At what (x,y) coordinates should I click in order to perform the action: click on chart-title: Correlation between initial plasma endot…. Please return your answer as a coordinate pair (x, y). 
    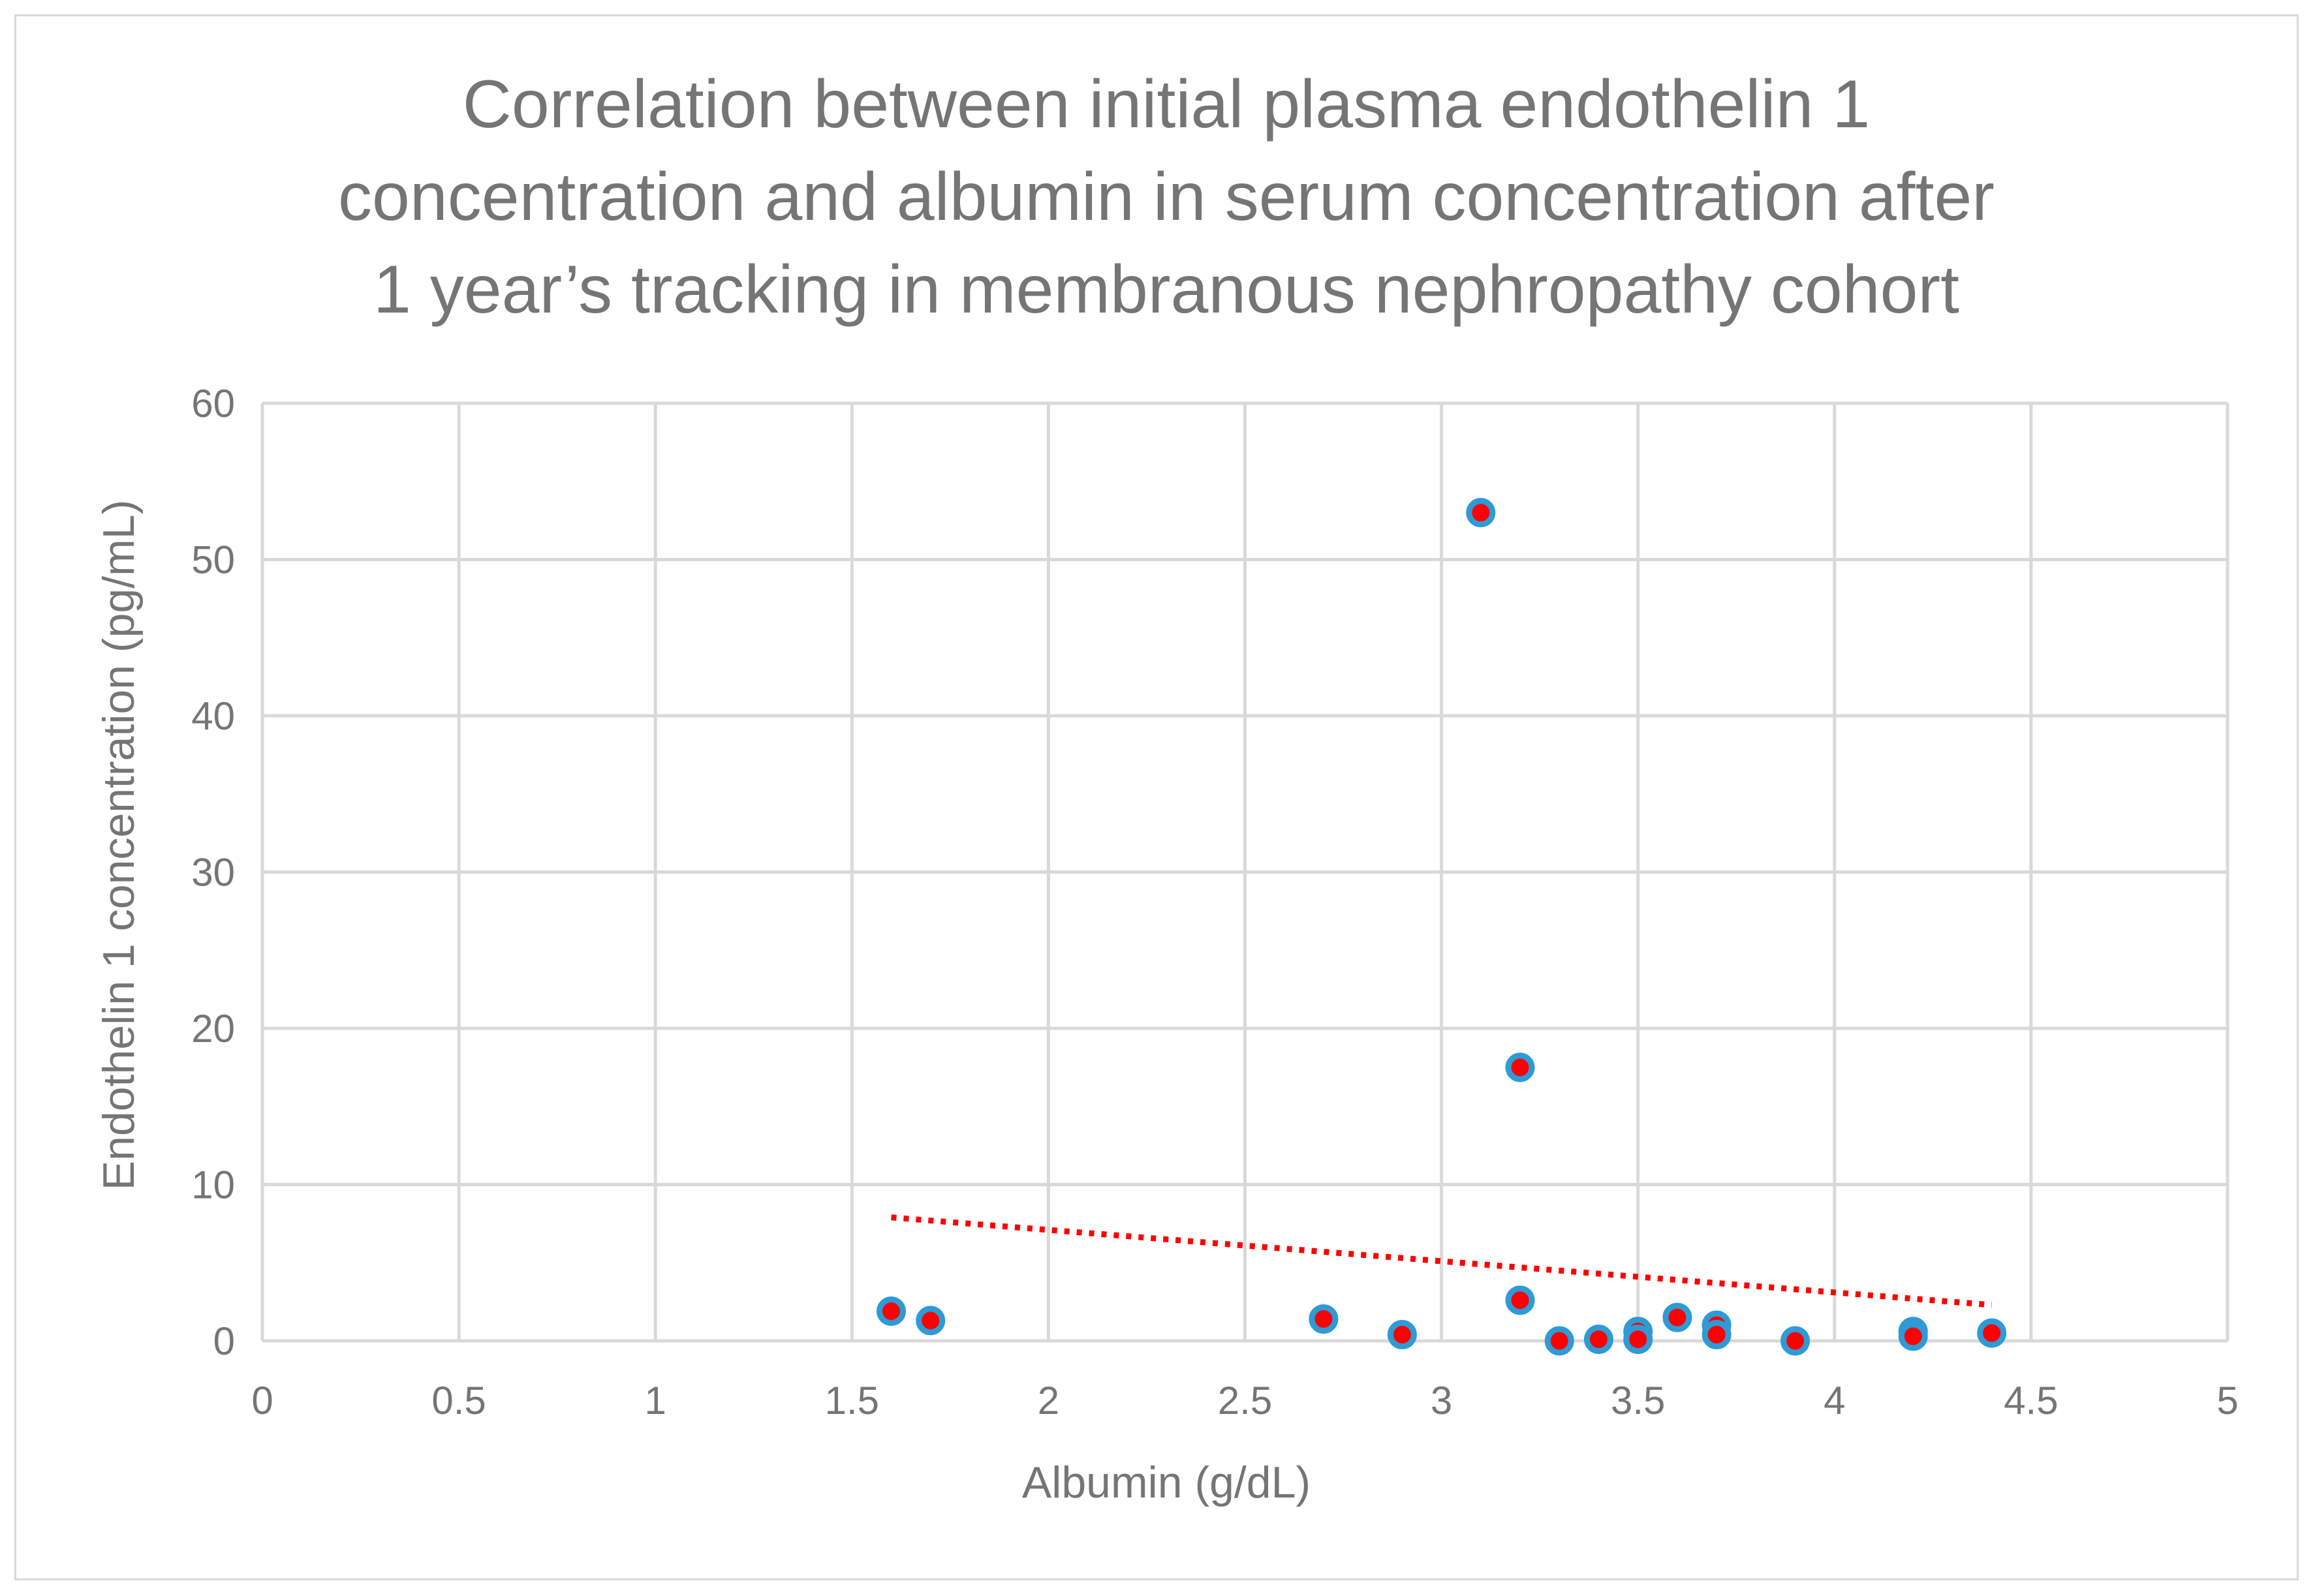
    Looking at the image, I should click on (1166, 197).